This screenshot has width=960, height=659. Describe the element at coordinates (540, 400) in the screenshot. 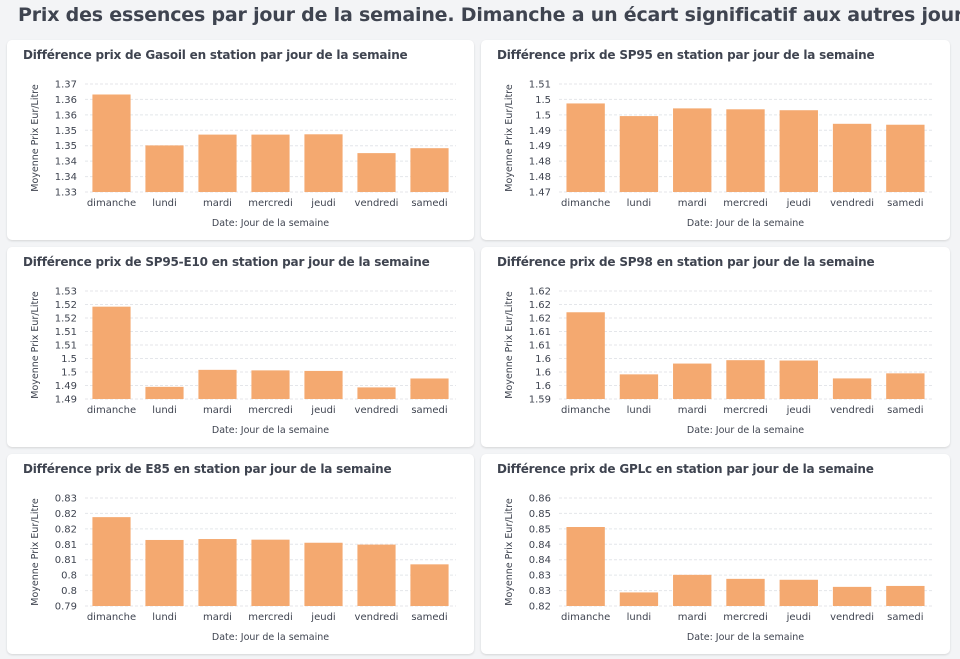

I see `y-tick-label: 1.59` at that location.